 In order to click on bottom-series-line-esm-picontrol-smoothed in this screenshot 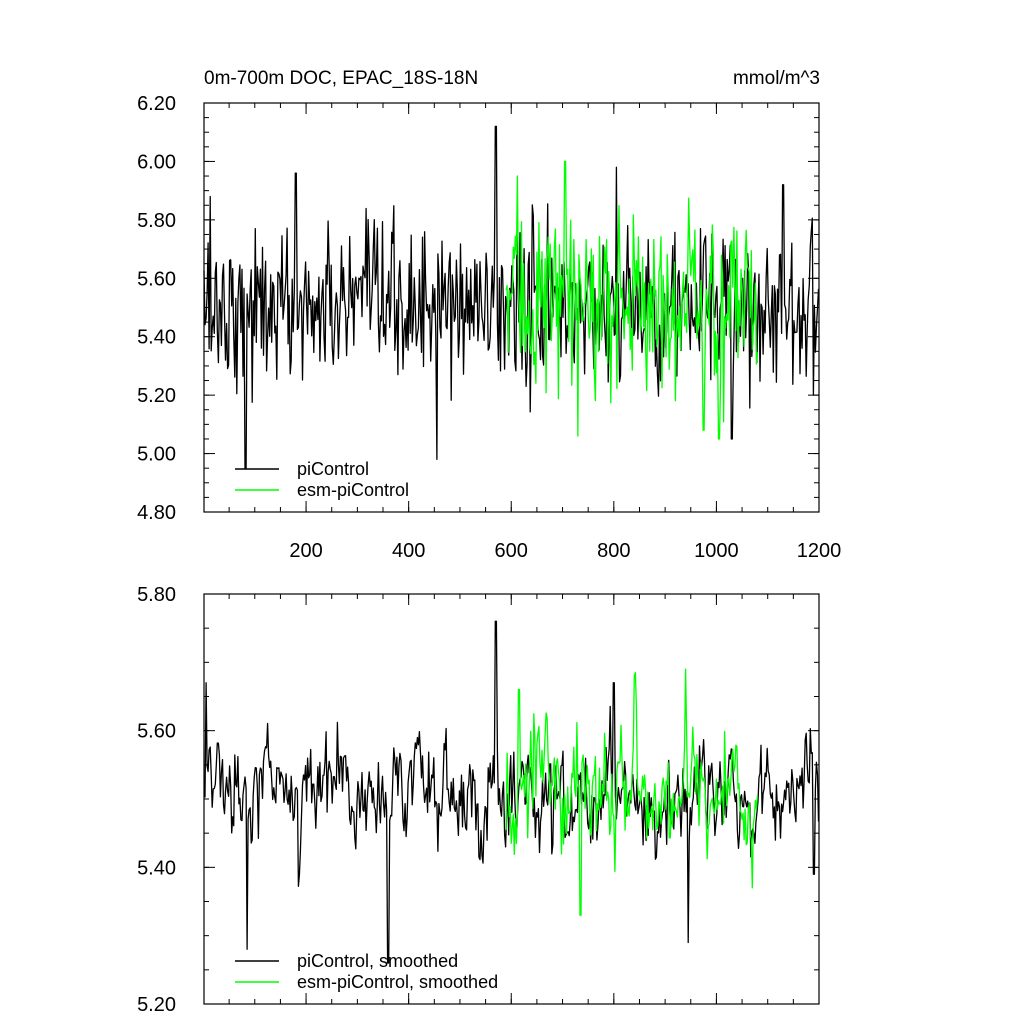, I will do `click(632, 792)`.